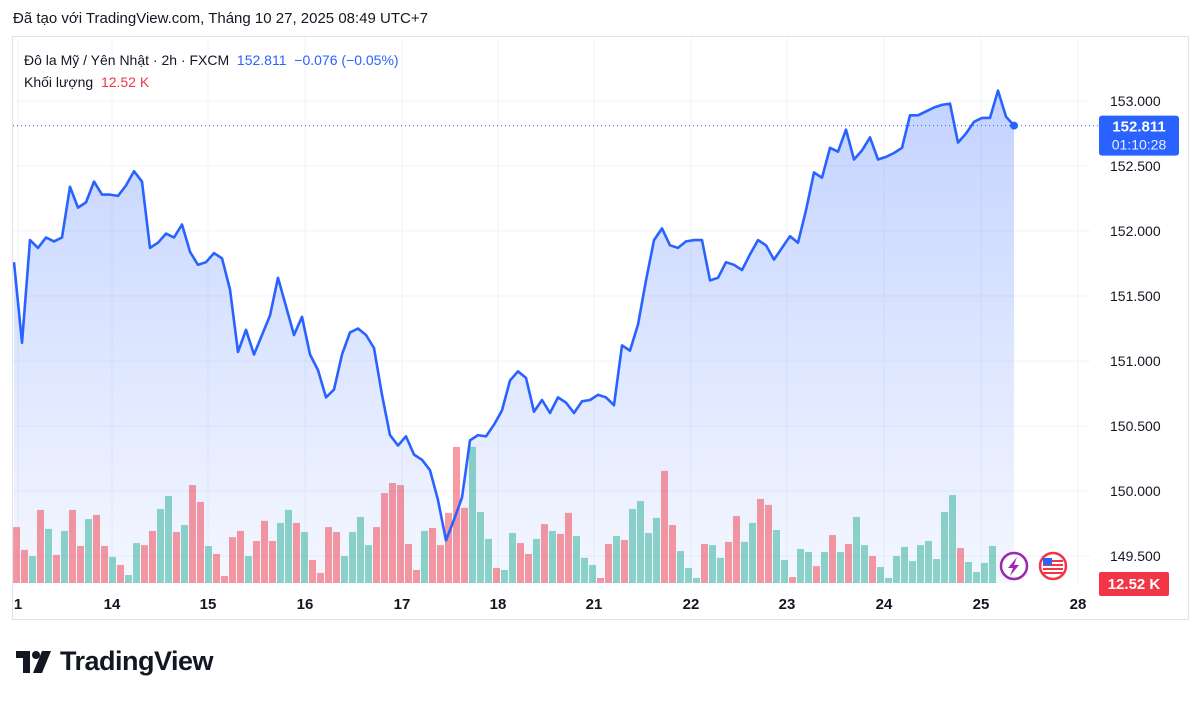 This screenshot has width=1200, height=702. What do you see at coordinates (211, 82) in the screenshot?
I see `legend-volume-row: Khối lượng 12.52 K` at bounding box center [211, 82].